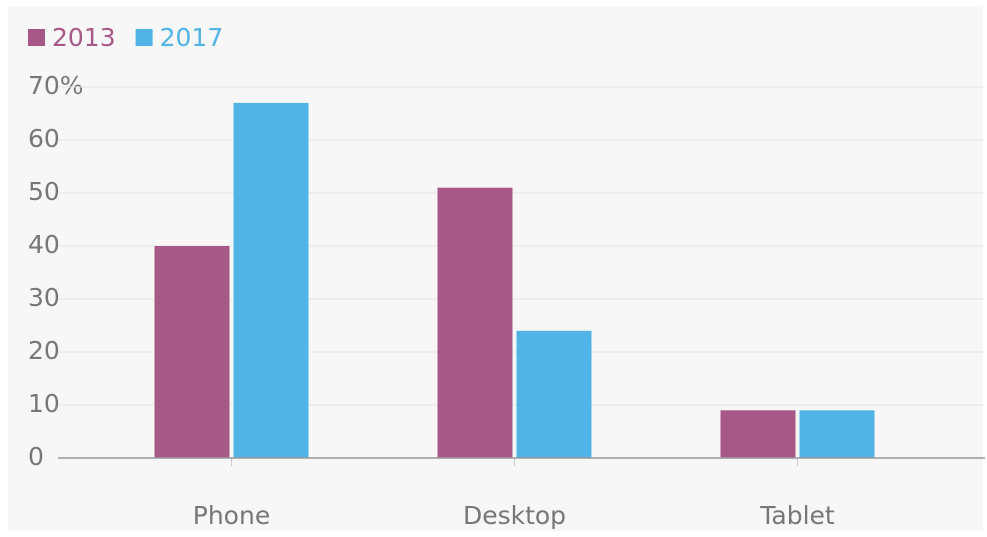  I want to click on y-tick-label: 30, so click(44, 297).